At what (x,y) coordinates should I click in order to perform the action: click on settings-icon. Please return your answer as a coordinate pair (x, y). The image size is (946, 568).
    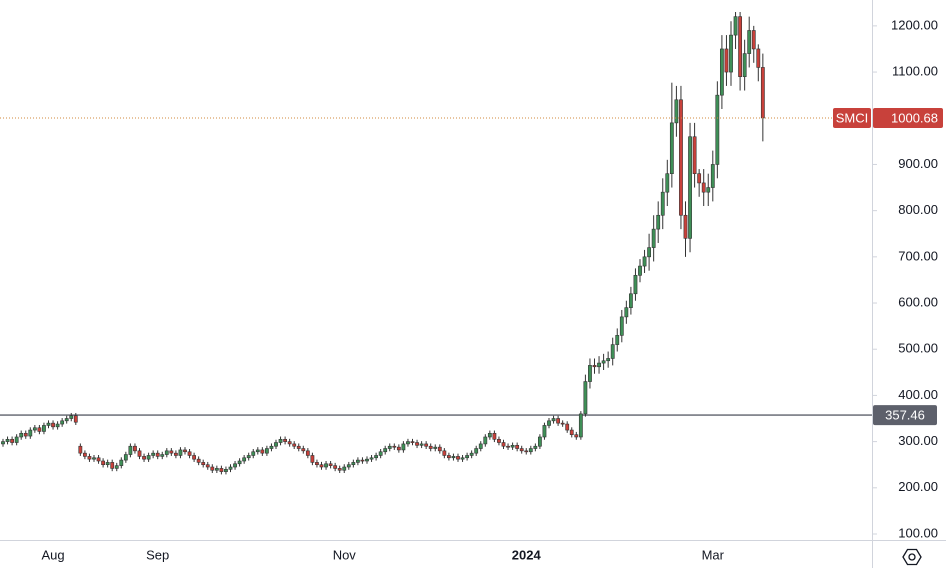
    Looking at the image, I should click on (912, 557).